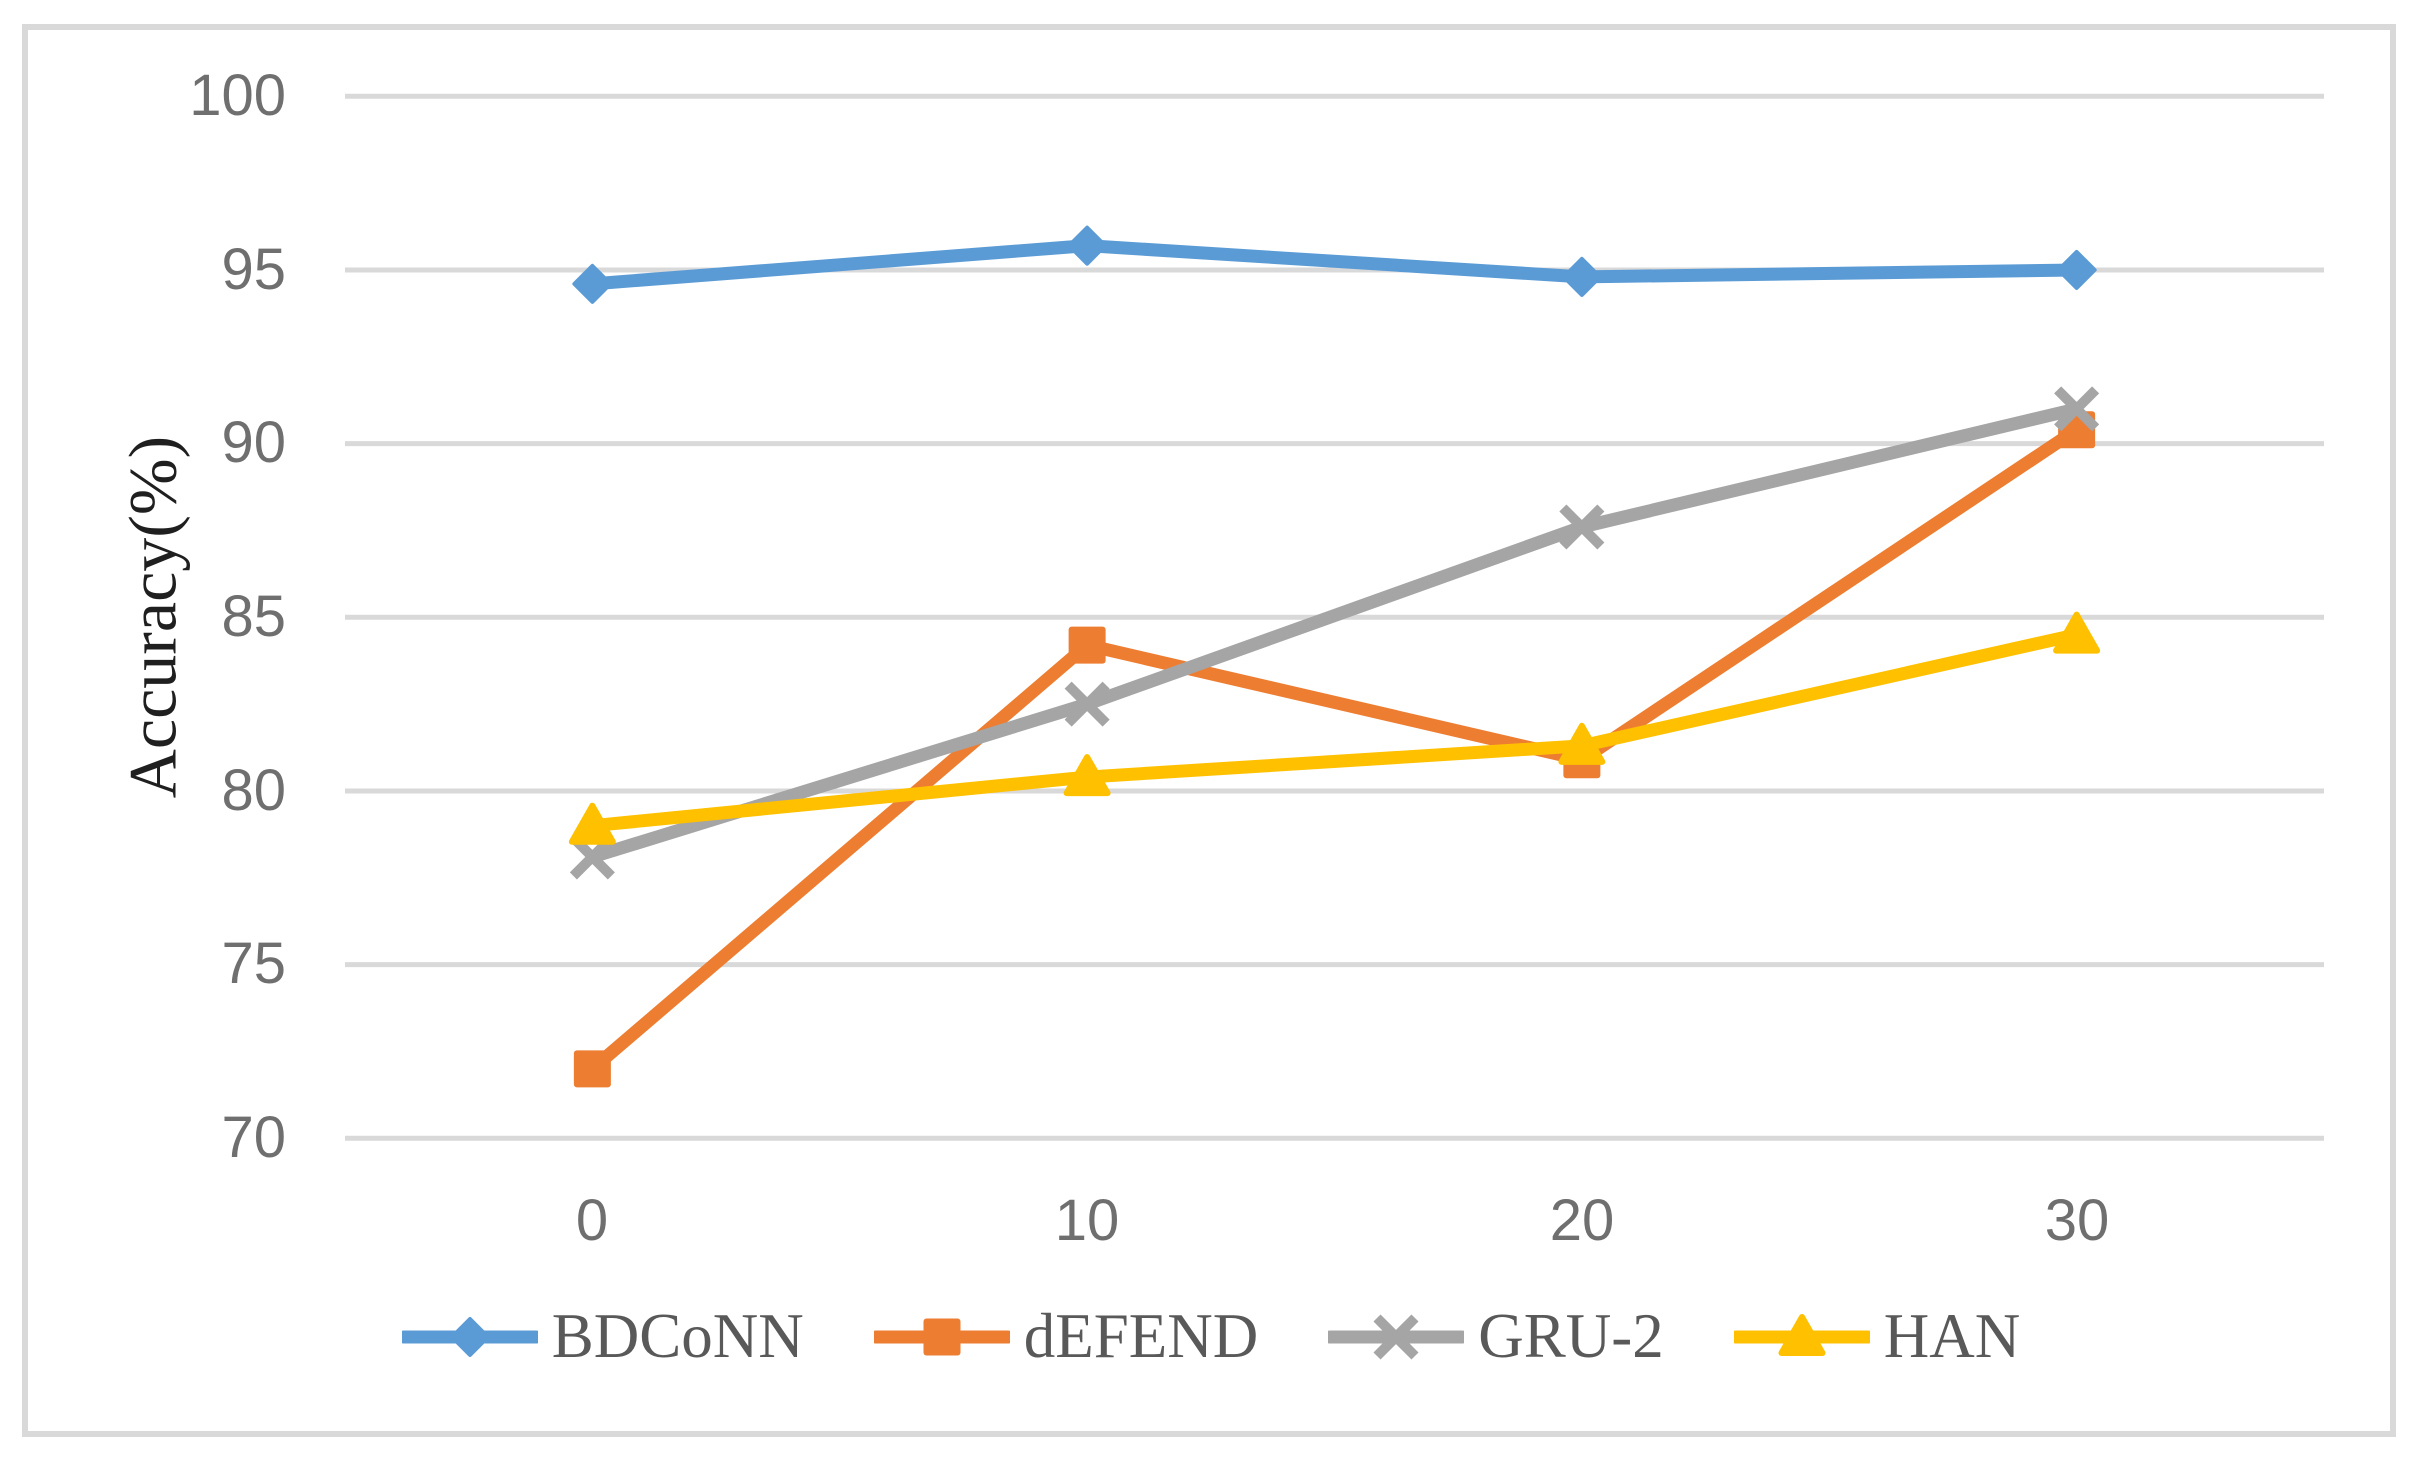 The image size is (2422, 1466). What do you see at coordinates (253, 442) in the screenshot?
I see `y-tick-label-90: 90` at bounding box center [253, 442].